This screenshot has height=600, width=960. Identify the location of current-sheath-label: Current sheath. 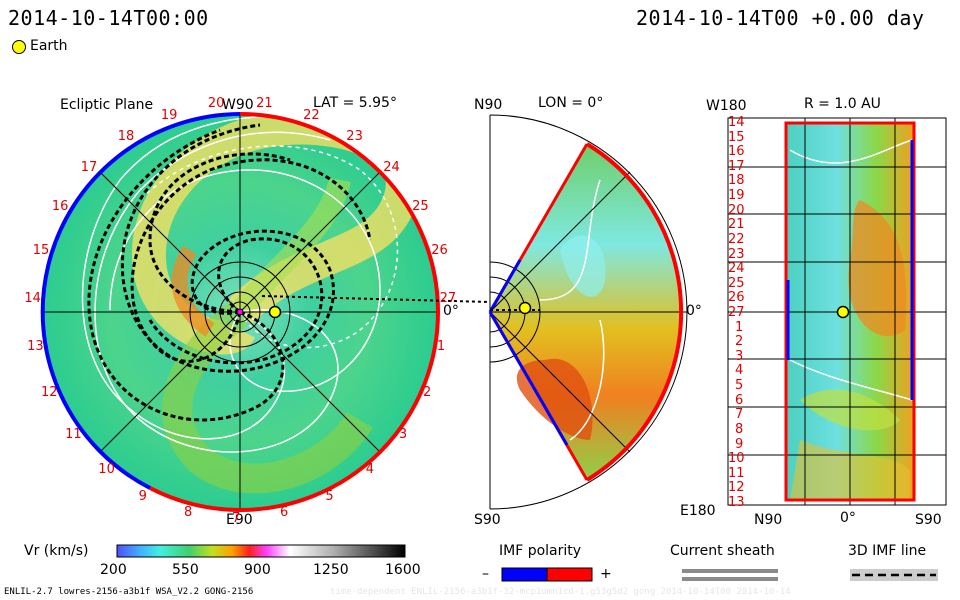
(722, 551).